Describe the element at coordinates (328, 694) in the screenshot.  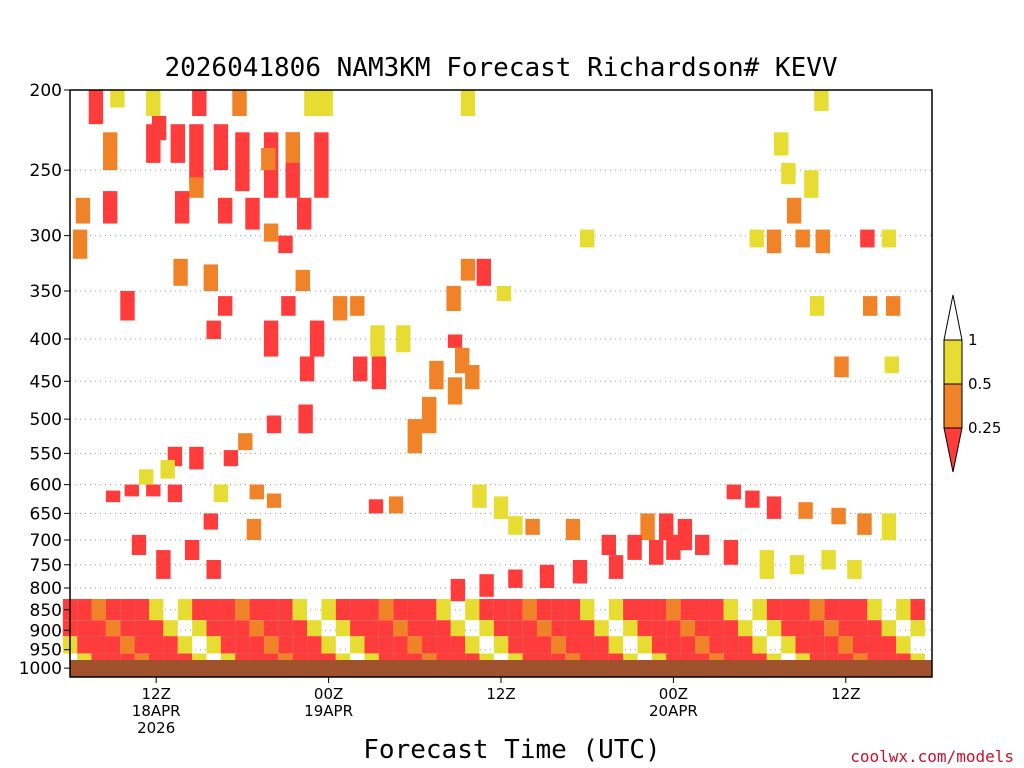
I see `x-tick-label: 00Z` at that location.